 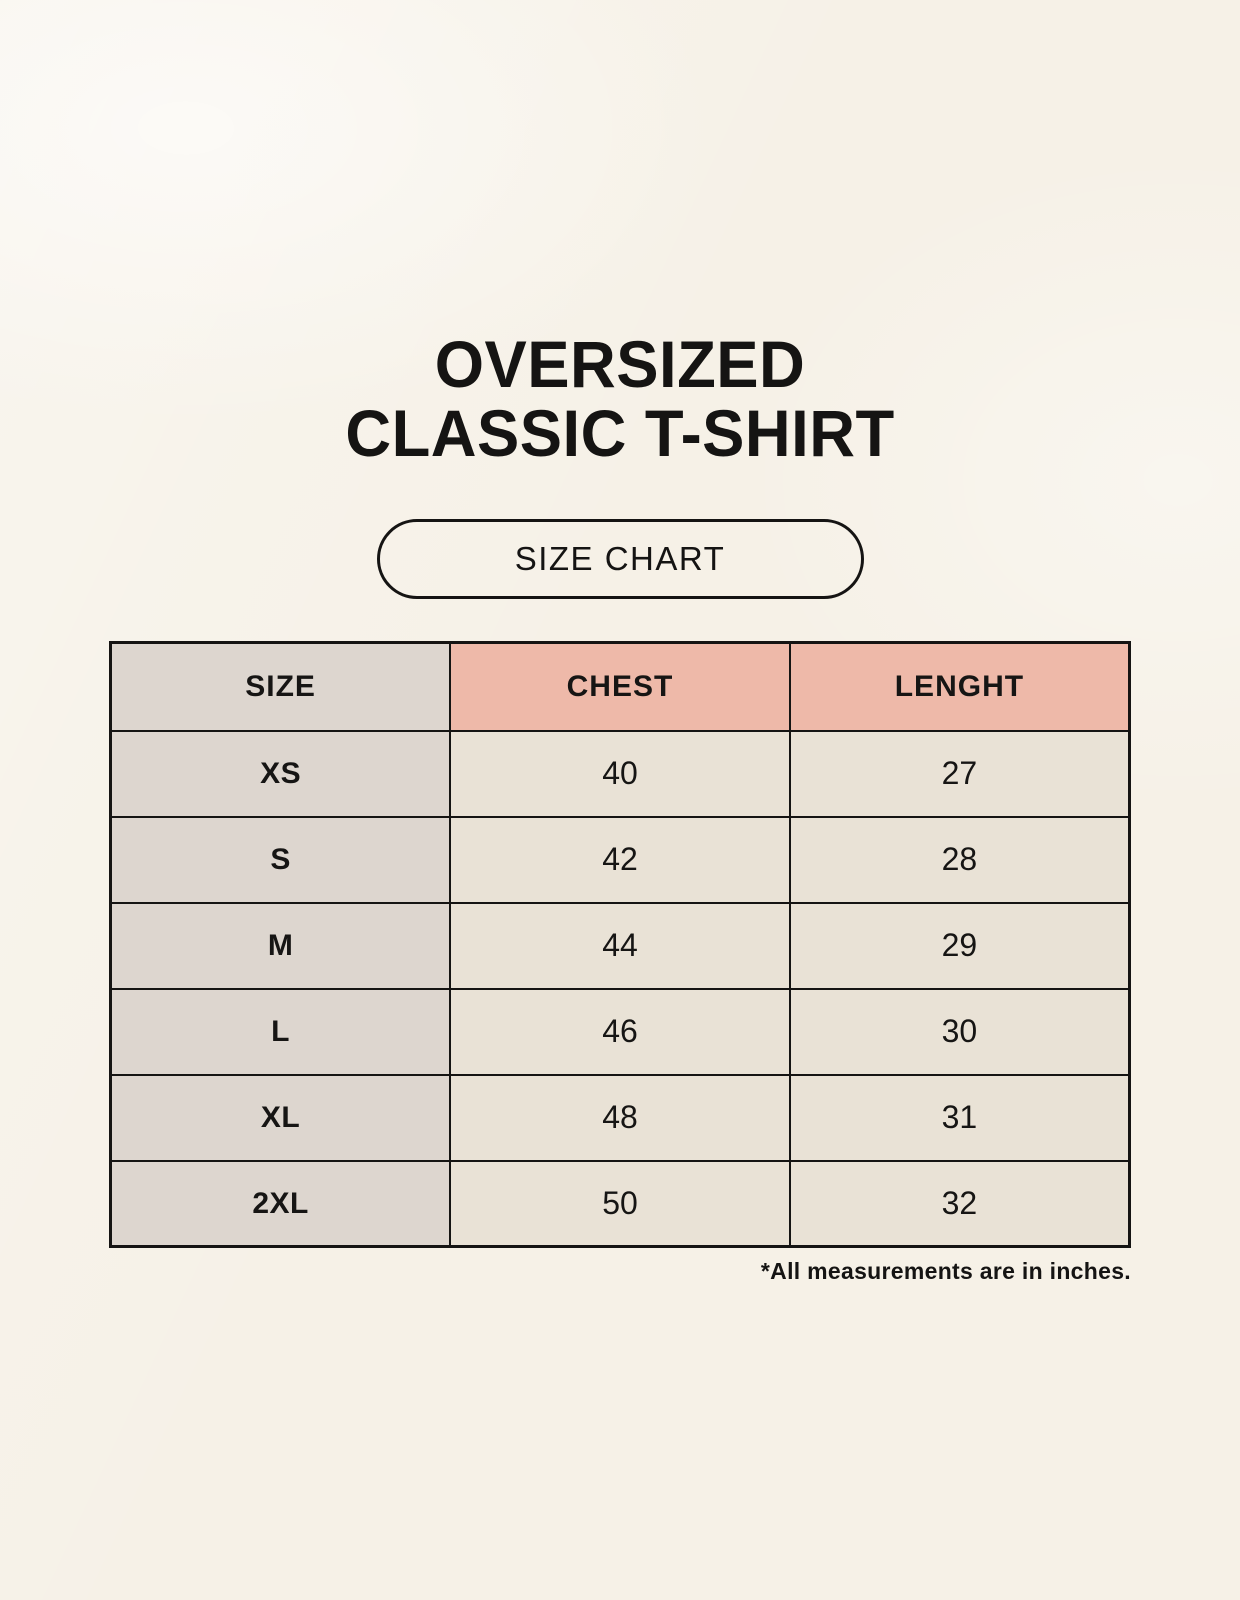 I want to click on length-value: 32, so click(x=959, y=1203).